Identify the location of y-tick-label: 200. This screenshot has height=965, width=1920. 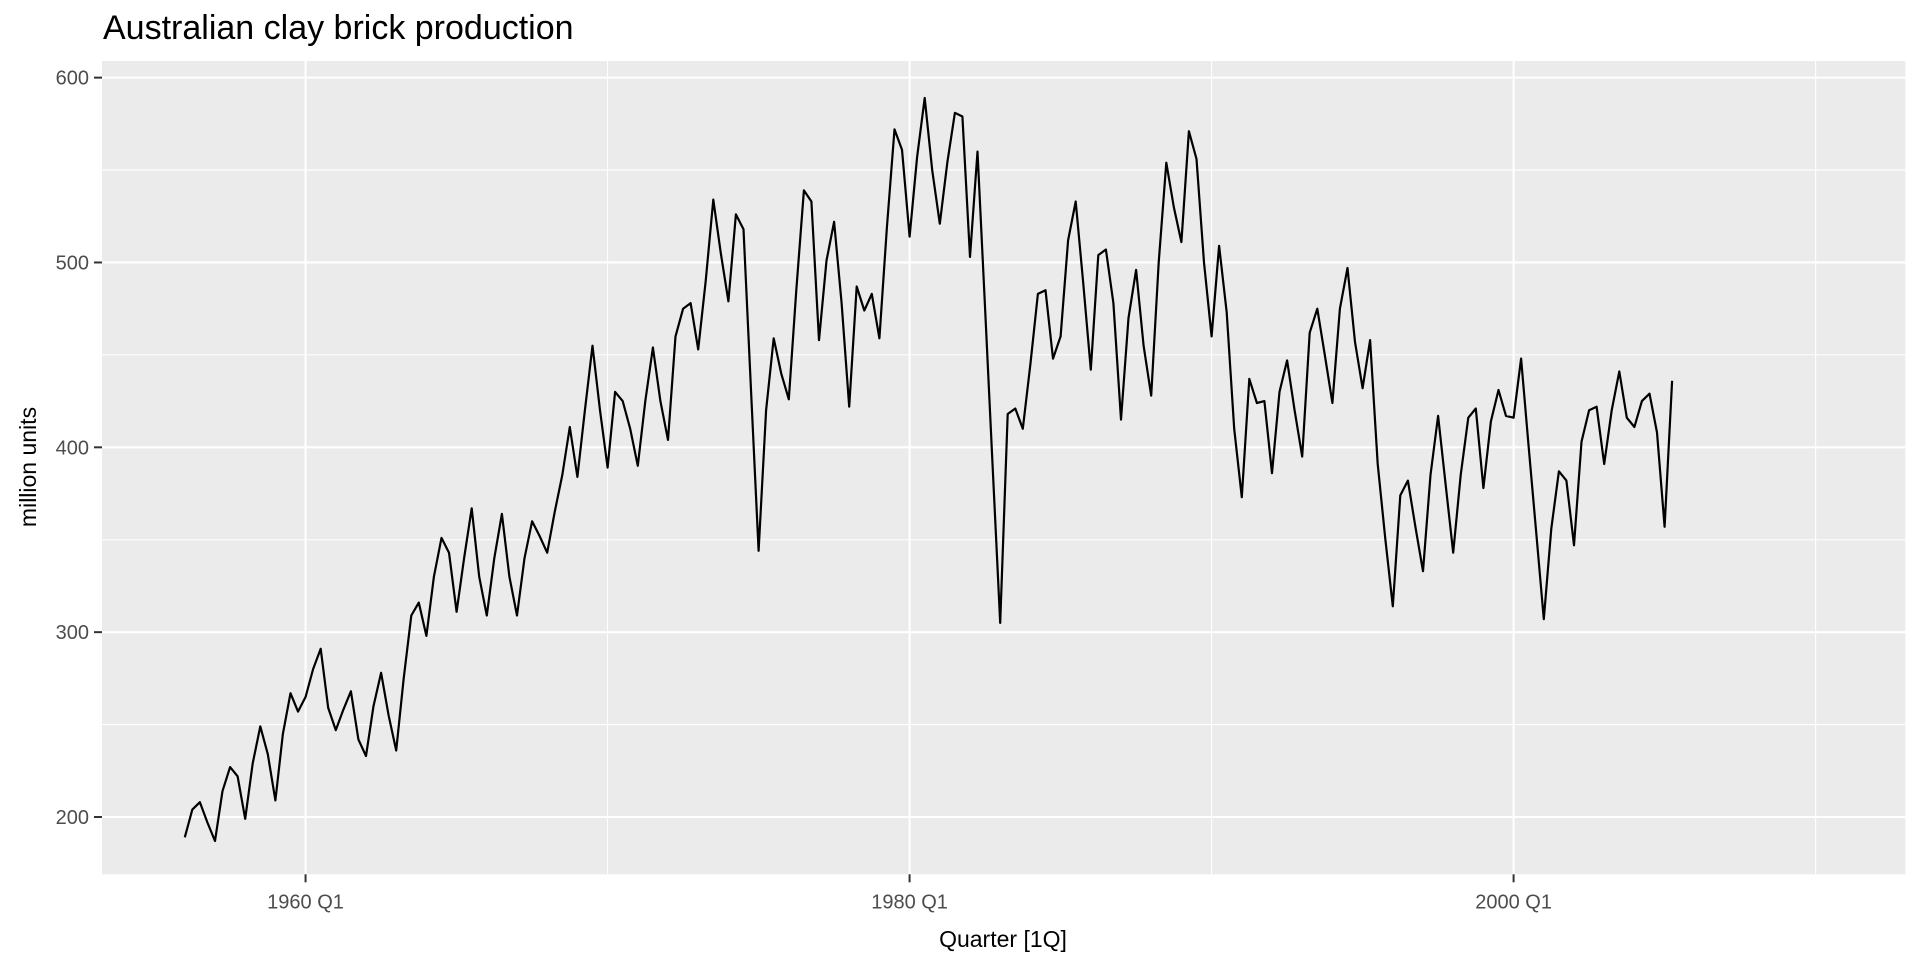
(72, 818).